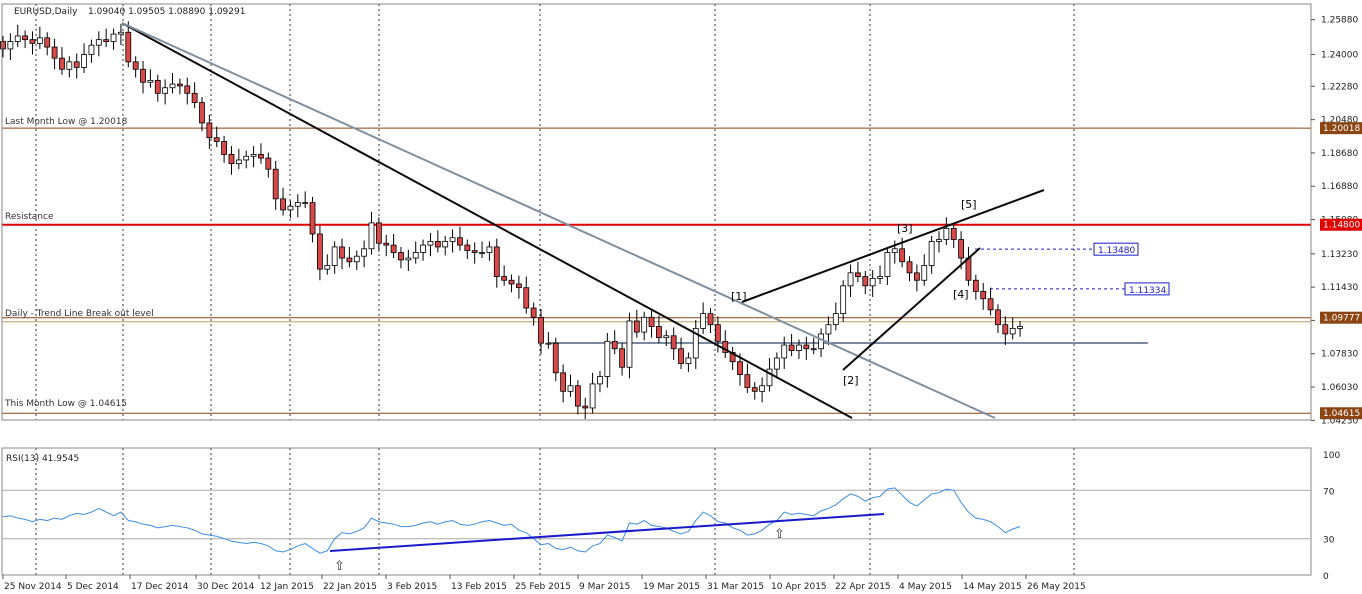 Image resolution: width=1362 pixels, height=594 pixels. I want to click on y-tick-label: 1.07830, so click(1339, 355).